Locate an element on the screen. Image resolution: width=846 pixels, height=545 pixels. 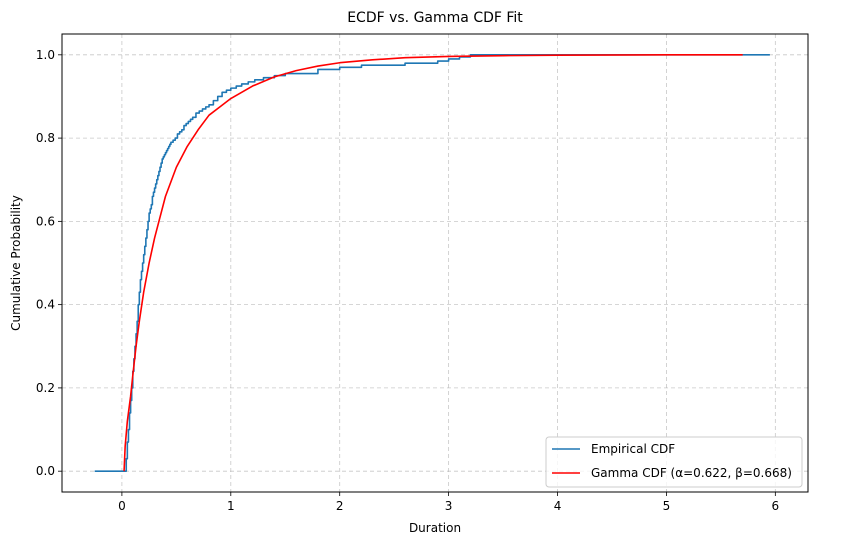
x-tick-label: 4 is located at coordinates (558, 506).